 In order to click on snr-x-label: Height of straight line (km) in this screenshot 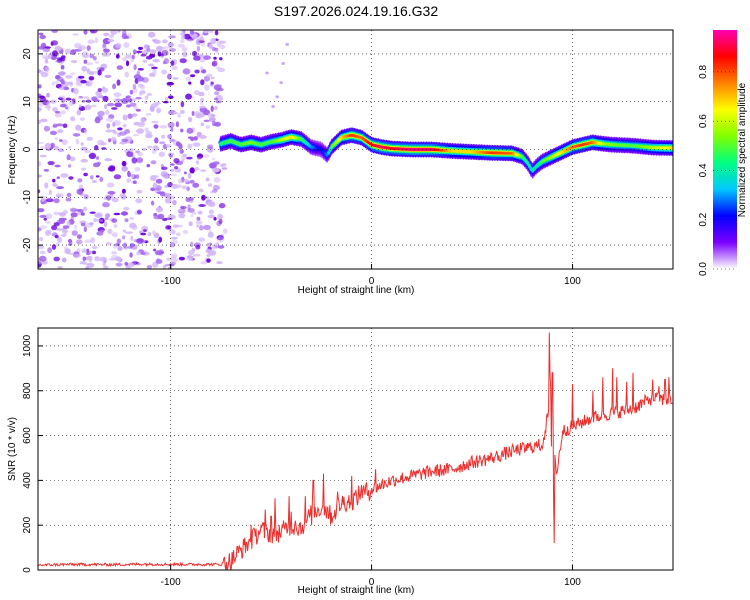, I will do `click(356, 590)`.